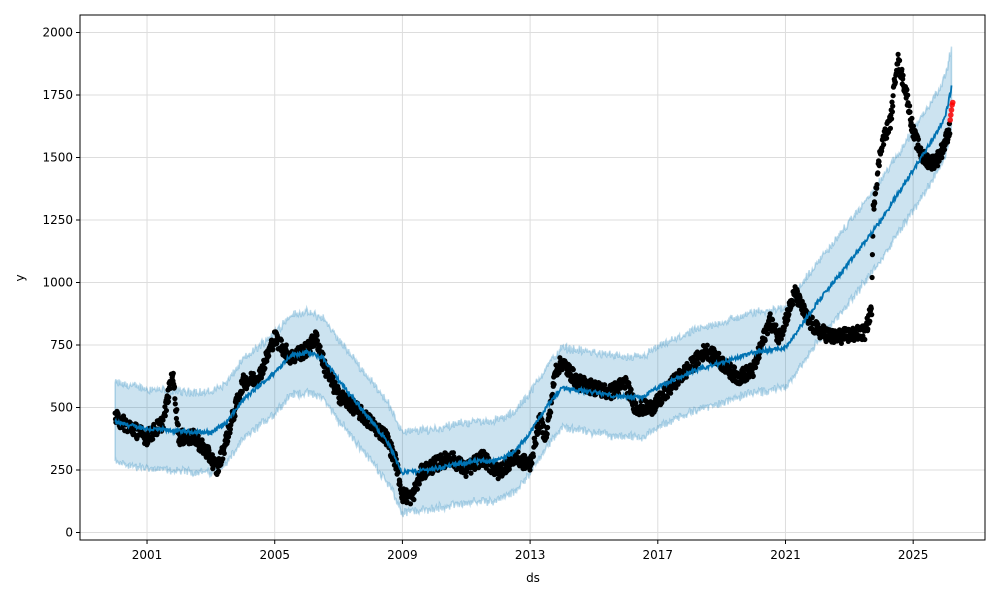 The width and height of the screenshot is (1000, 604). I want to click on x-tick-label: 2013, so click(530, 555).